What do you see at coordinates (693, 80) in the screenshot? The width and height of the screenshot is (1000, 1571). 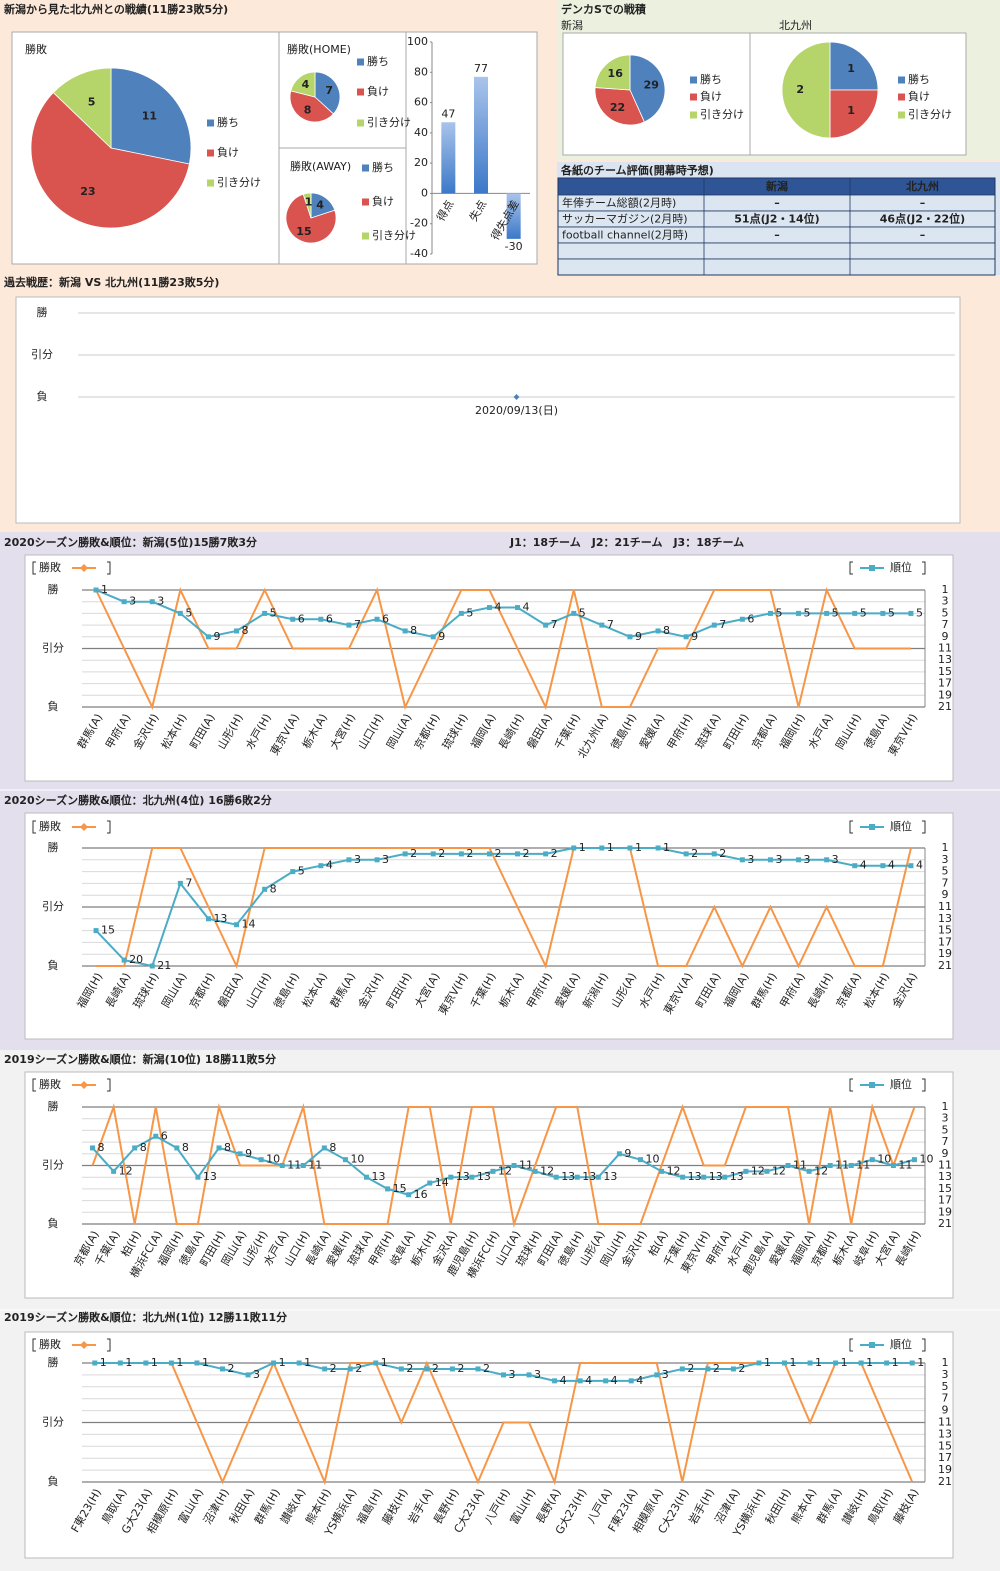 I see `legend-swatch` at bounding box center [693, 80].